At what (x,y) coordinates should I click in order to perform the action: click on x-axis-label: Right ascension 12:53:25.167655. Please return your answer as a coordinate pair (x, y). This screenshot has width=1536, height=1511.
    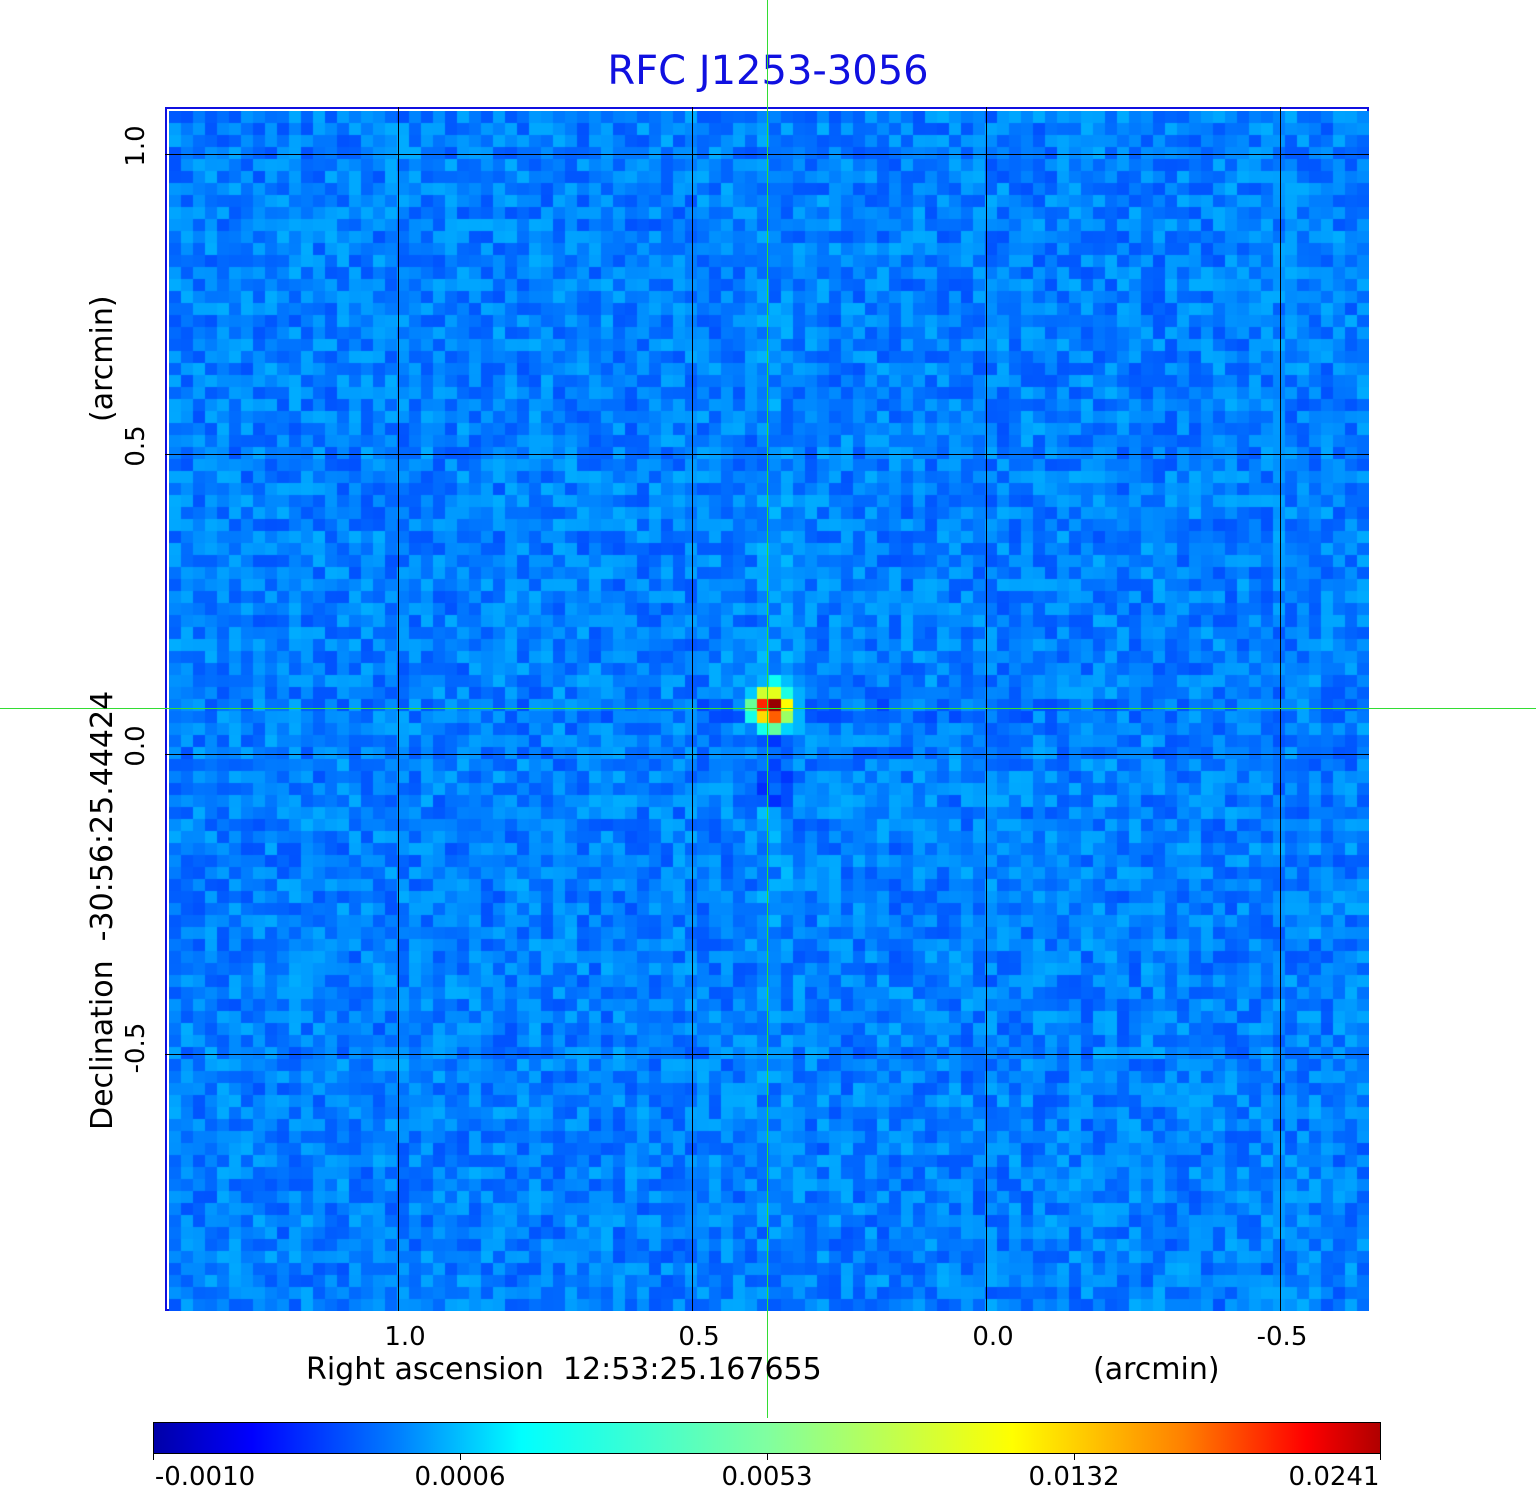
    Looking at the image, I should click on (564, 1369).